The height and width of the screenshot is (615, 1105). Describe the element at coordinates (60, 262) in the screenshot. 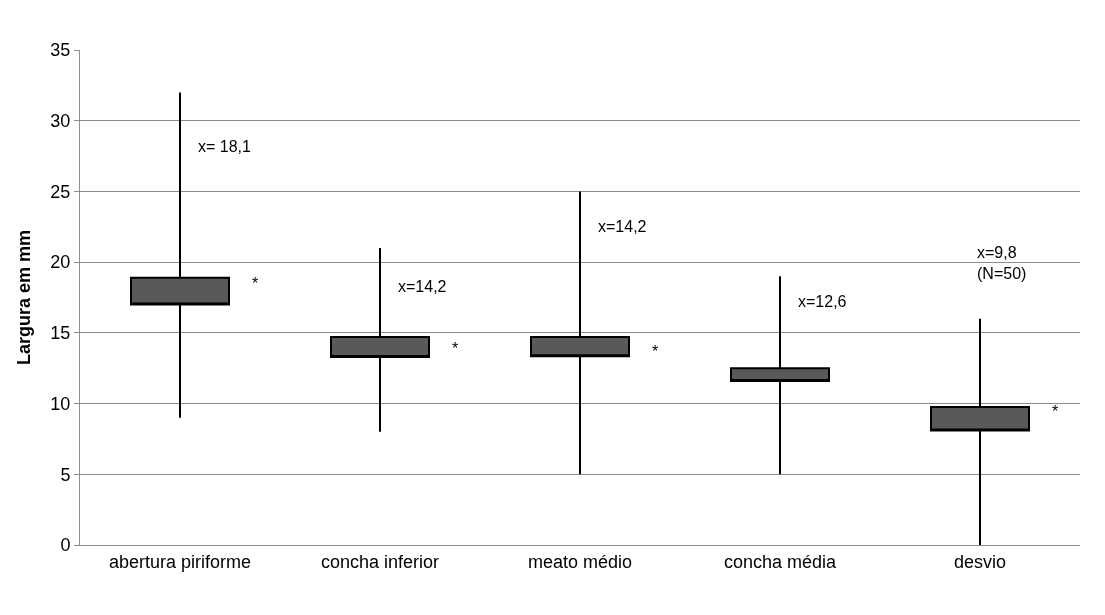

I see `y-tick-label: 20` at that location.